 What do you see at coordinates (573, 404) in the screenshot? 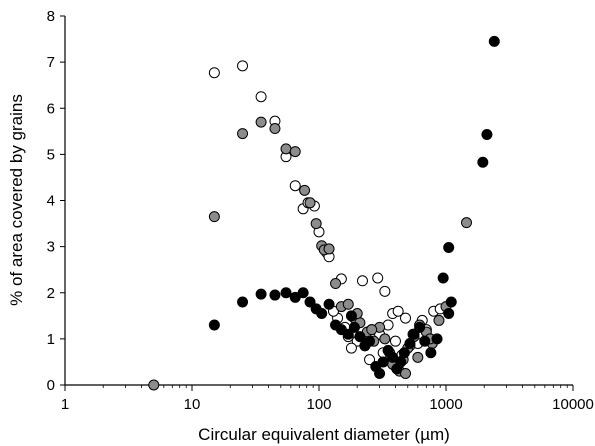
I see `x-tick-label: 10000` at bounding box center [573, 404].